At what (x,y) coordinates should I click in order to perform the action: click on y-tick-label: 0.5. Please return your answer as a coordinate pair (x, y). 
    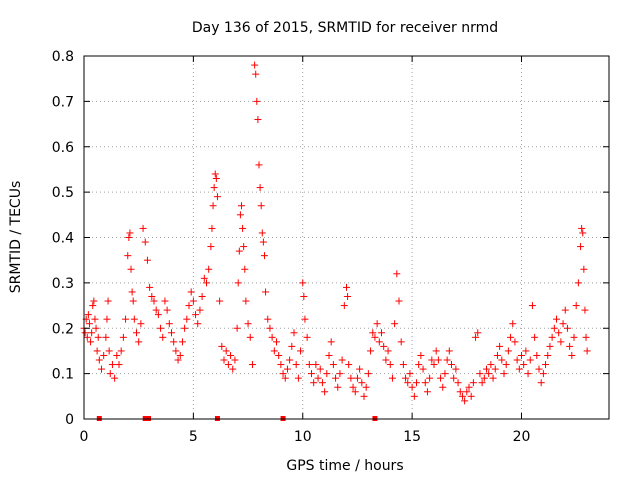
    Looking at the image, I should click on (63, 193).